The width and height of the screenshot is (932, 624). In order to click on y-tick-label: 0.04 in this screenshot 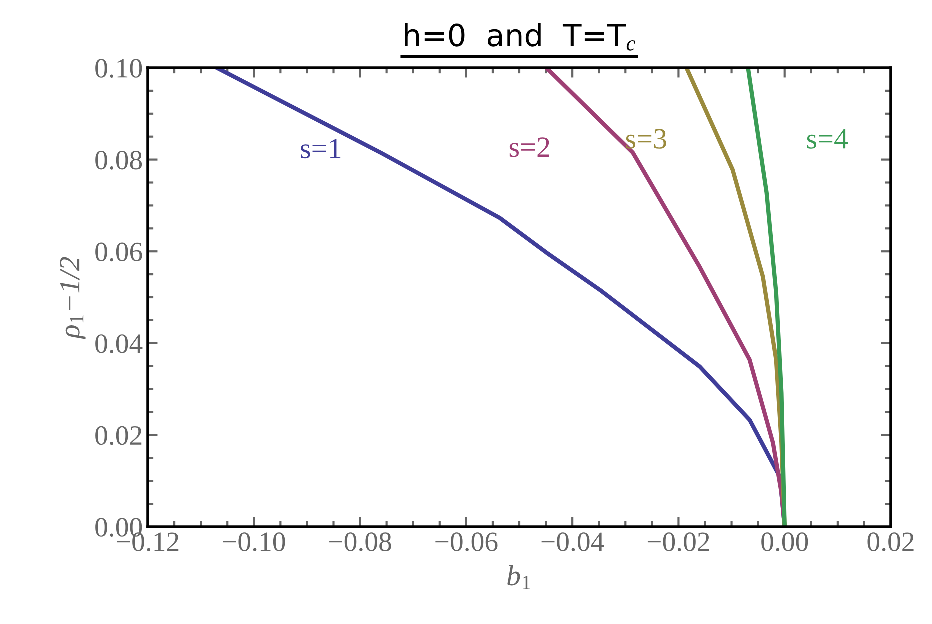, I will do `click(119, 344)`.